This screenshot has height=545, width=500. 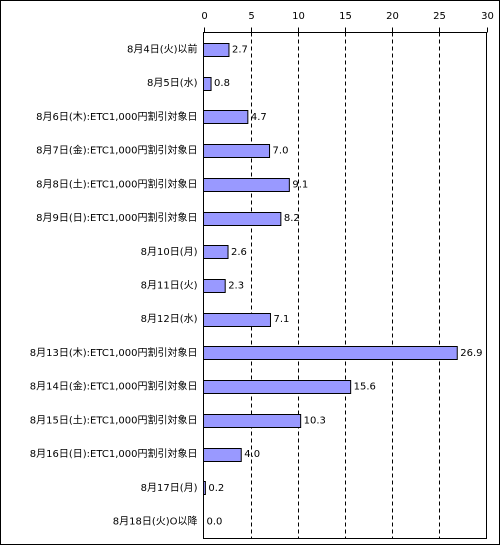 What do you see at coordinates (116, 217) in the screenshot?
I see `category-label: 8月9日(日):ETC1,000円割引対象日` at bounding box center [116, 217].